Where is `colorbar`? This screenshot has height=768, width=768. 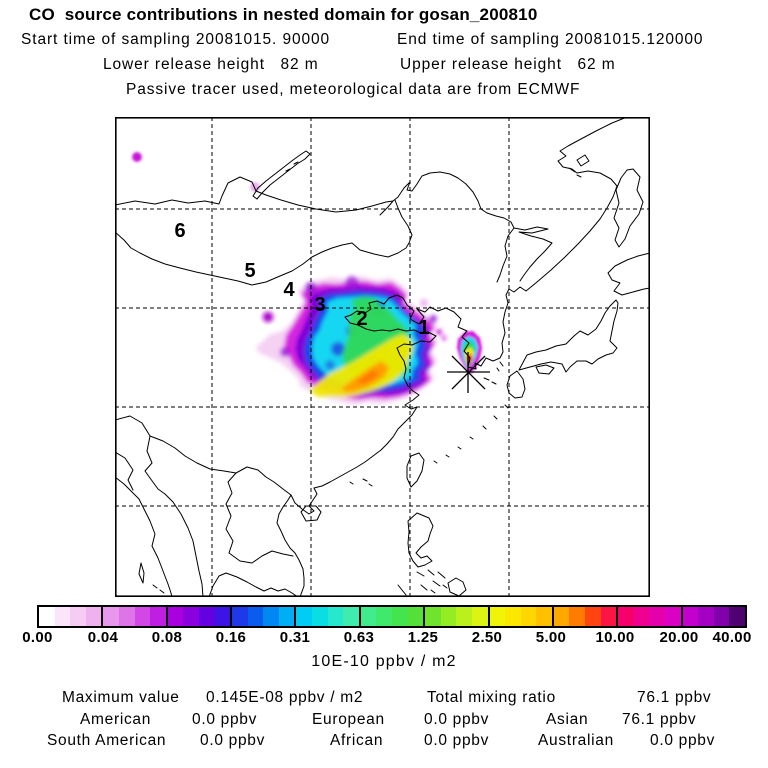 colorbar is located at coordinates (392, 616).